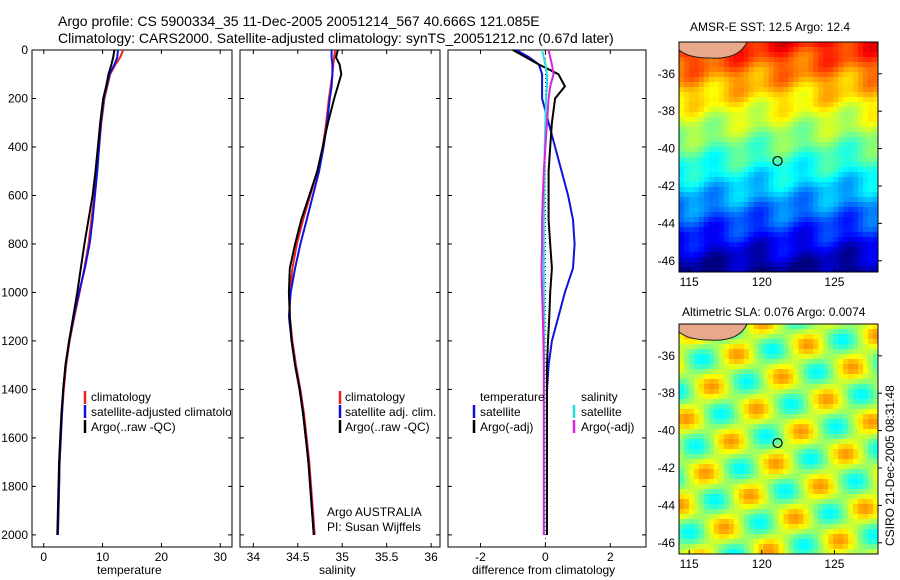  What do you see at coordinates (315, 292) in the screenshot?
I see `series-line-argo` at bounding box center [315, 292].